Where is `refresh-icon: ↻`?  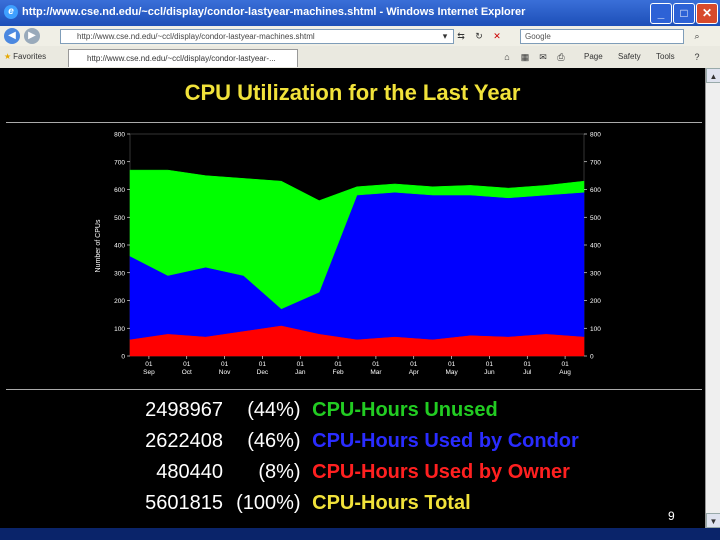
refresh-icon: ↻ is located at coordinates (479, 36).